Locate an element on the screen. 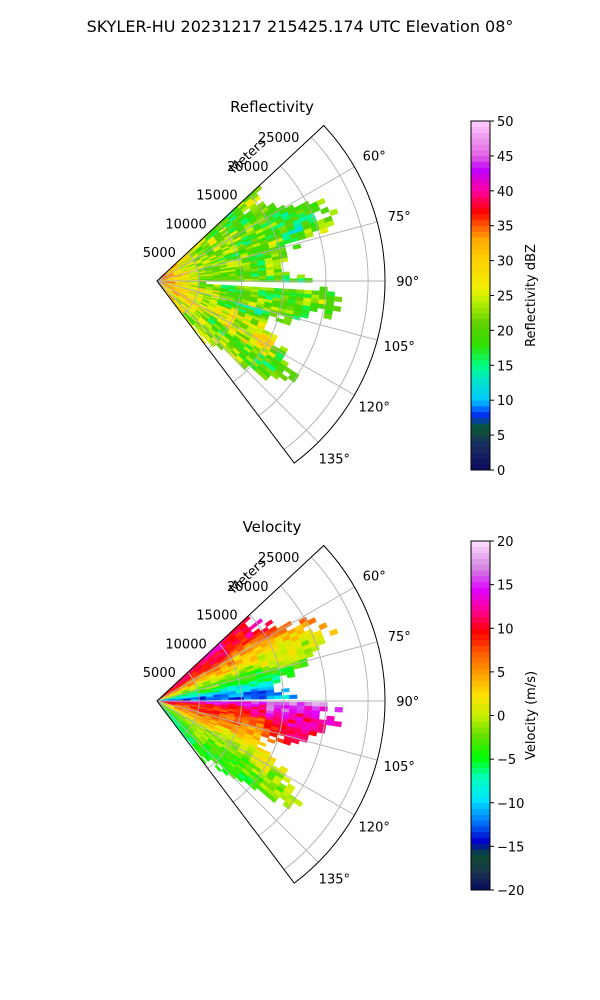 Image resolution: width=600 pixels, height=1000 pixels. colorbar-label: Reflectivity dBZ is located at coordinates (531, 295).